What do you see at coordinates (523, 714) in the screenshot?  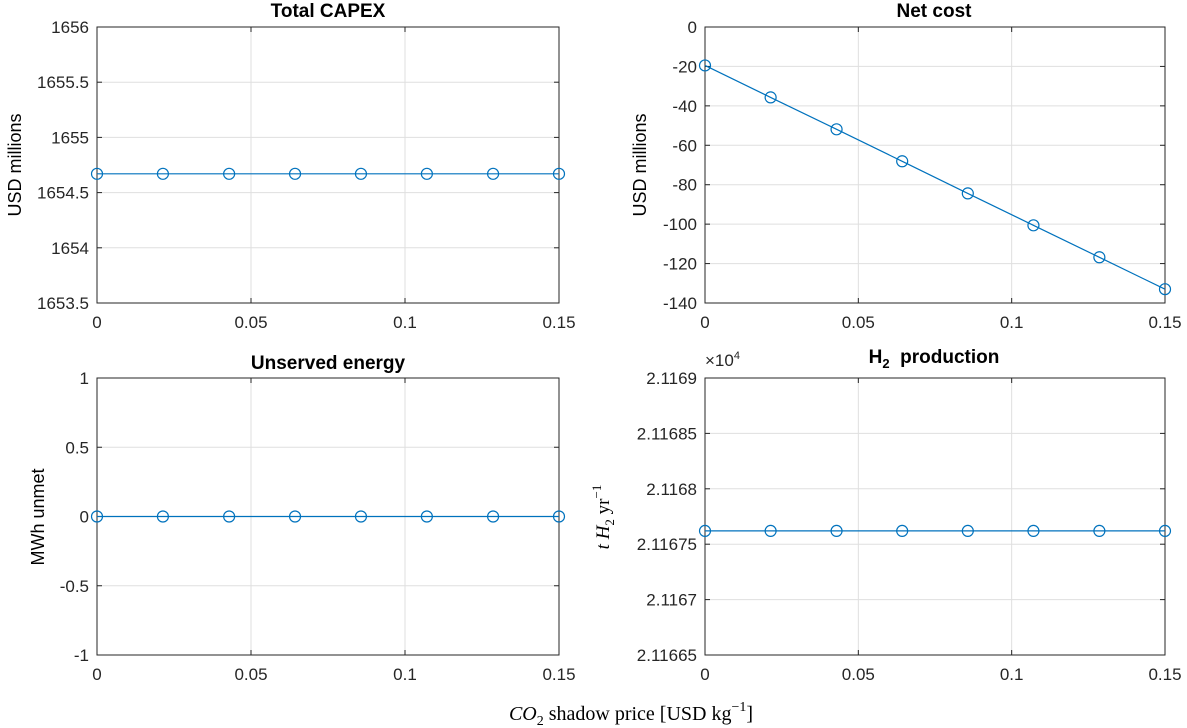 I see `xlabel-prefix: CO` at bounding box center [523, 714].